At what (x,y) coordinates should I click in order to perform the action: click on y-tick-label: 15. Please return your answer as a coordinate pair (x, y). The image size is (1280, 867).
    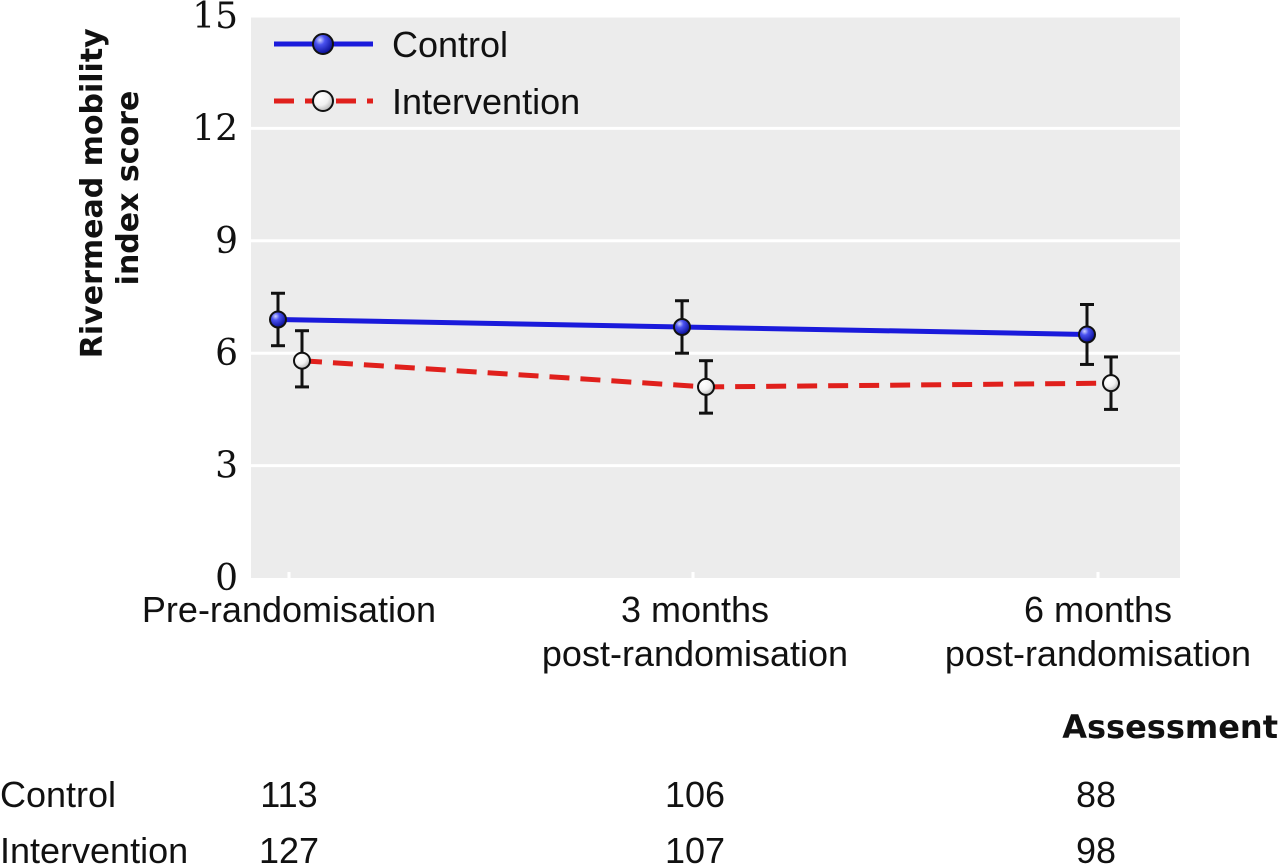
    Looking at the image, I should click on (215, 18).